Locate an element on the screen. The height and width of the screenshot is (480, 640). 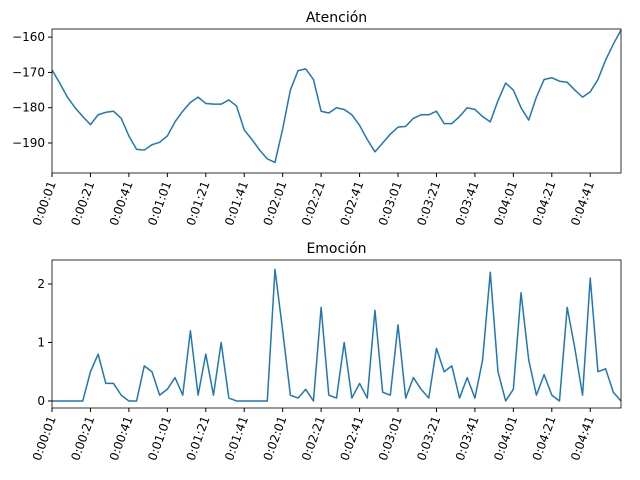
y-tick-label: 2 is located at coordinates (41, 284).